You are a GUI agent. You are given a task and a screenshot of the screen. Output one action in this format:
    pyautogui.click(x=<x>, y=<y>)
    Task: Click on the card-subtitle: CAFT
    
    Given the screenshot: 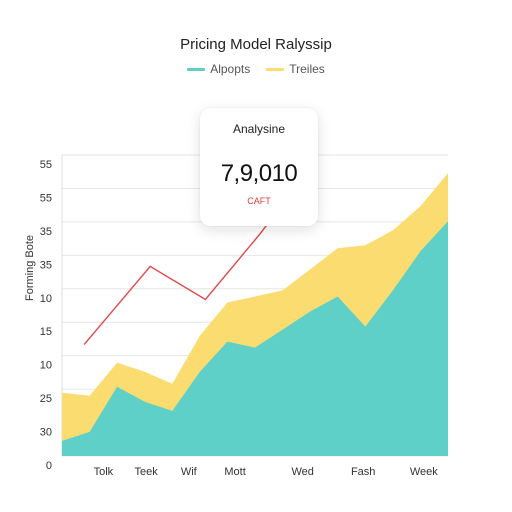 What is the action you would take?
    pyautogui.click(x=259, y=201)
    